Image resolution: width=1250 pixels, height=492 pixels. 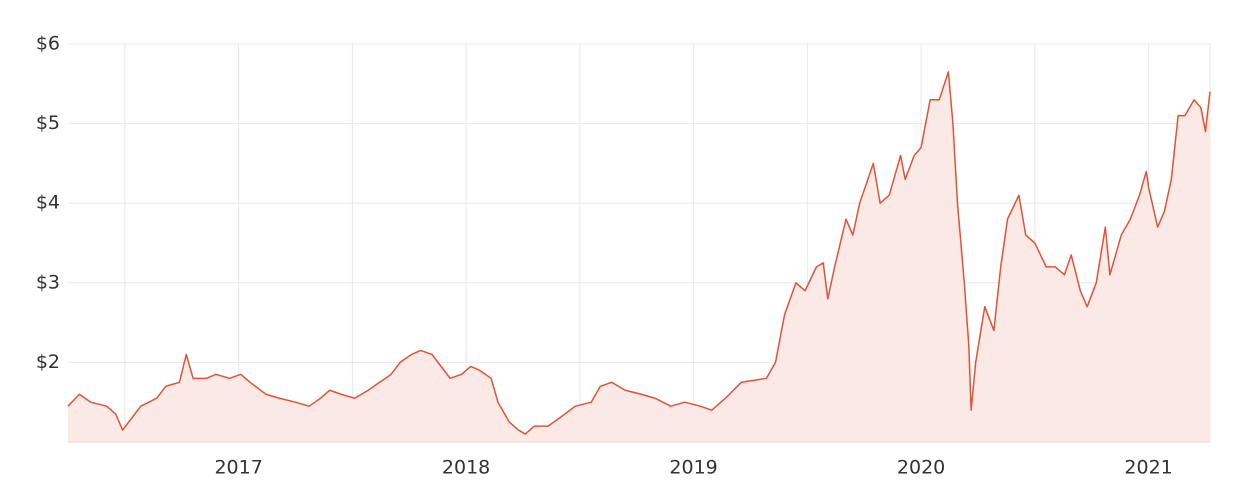 I want to click on x-tick-label: 2019, so click(x=693, y=468).